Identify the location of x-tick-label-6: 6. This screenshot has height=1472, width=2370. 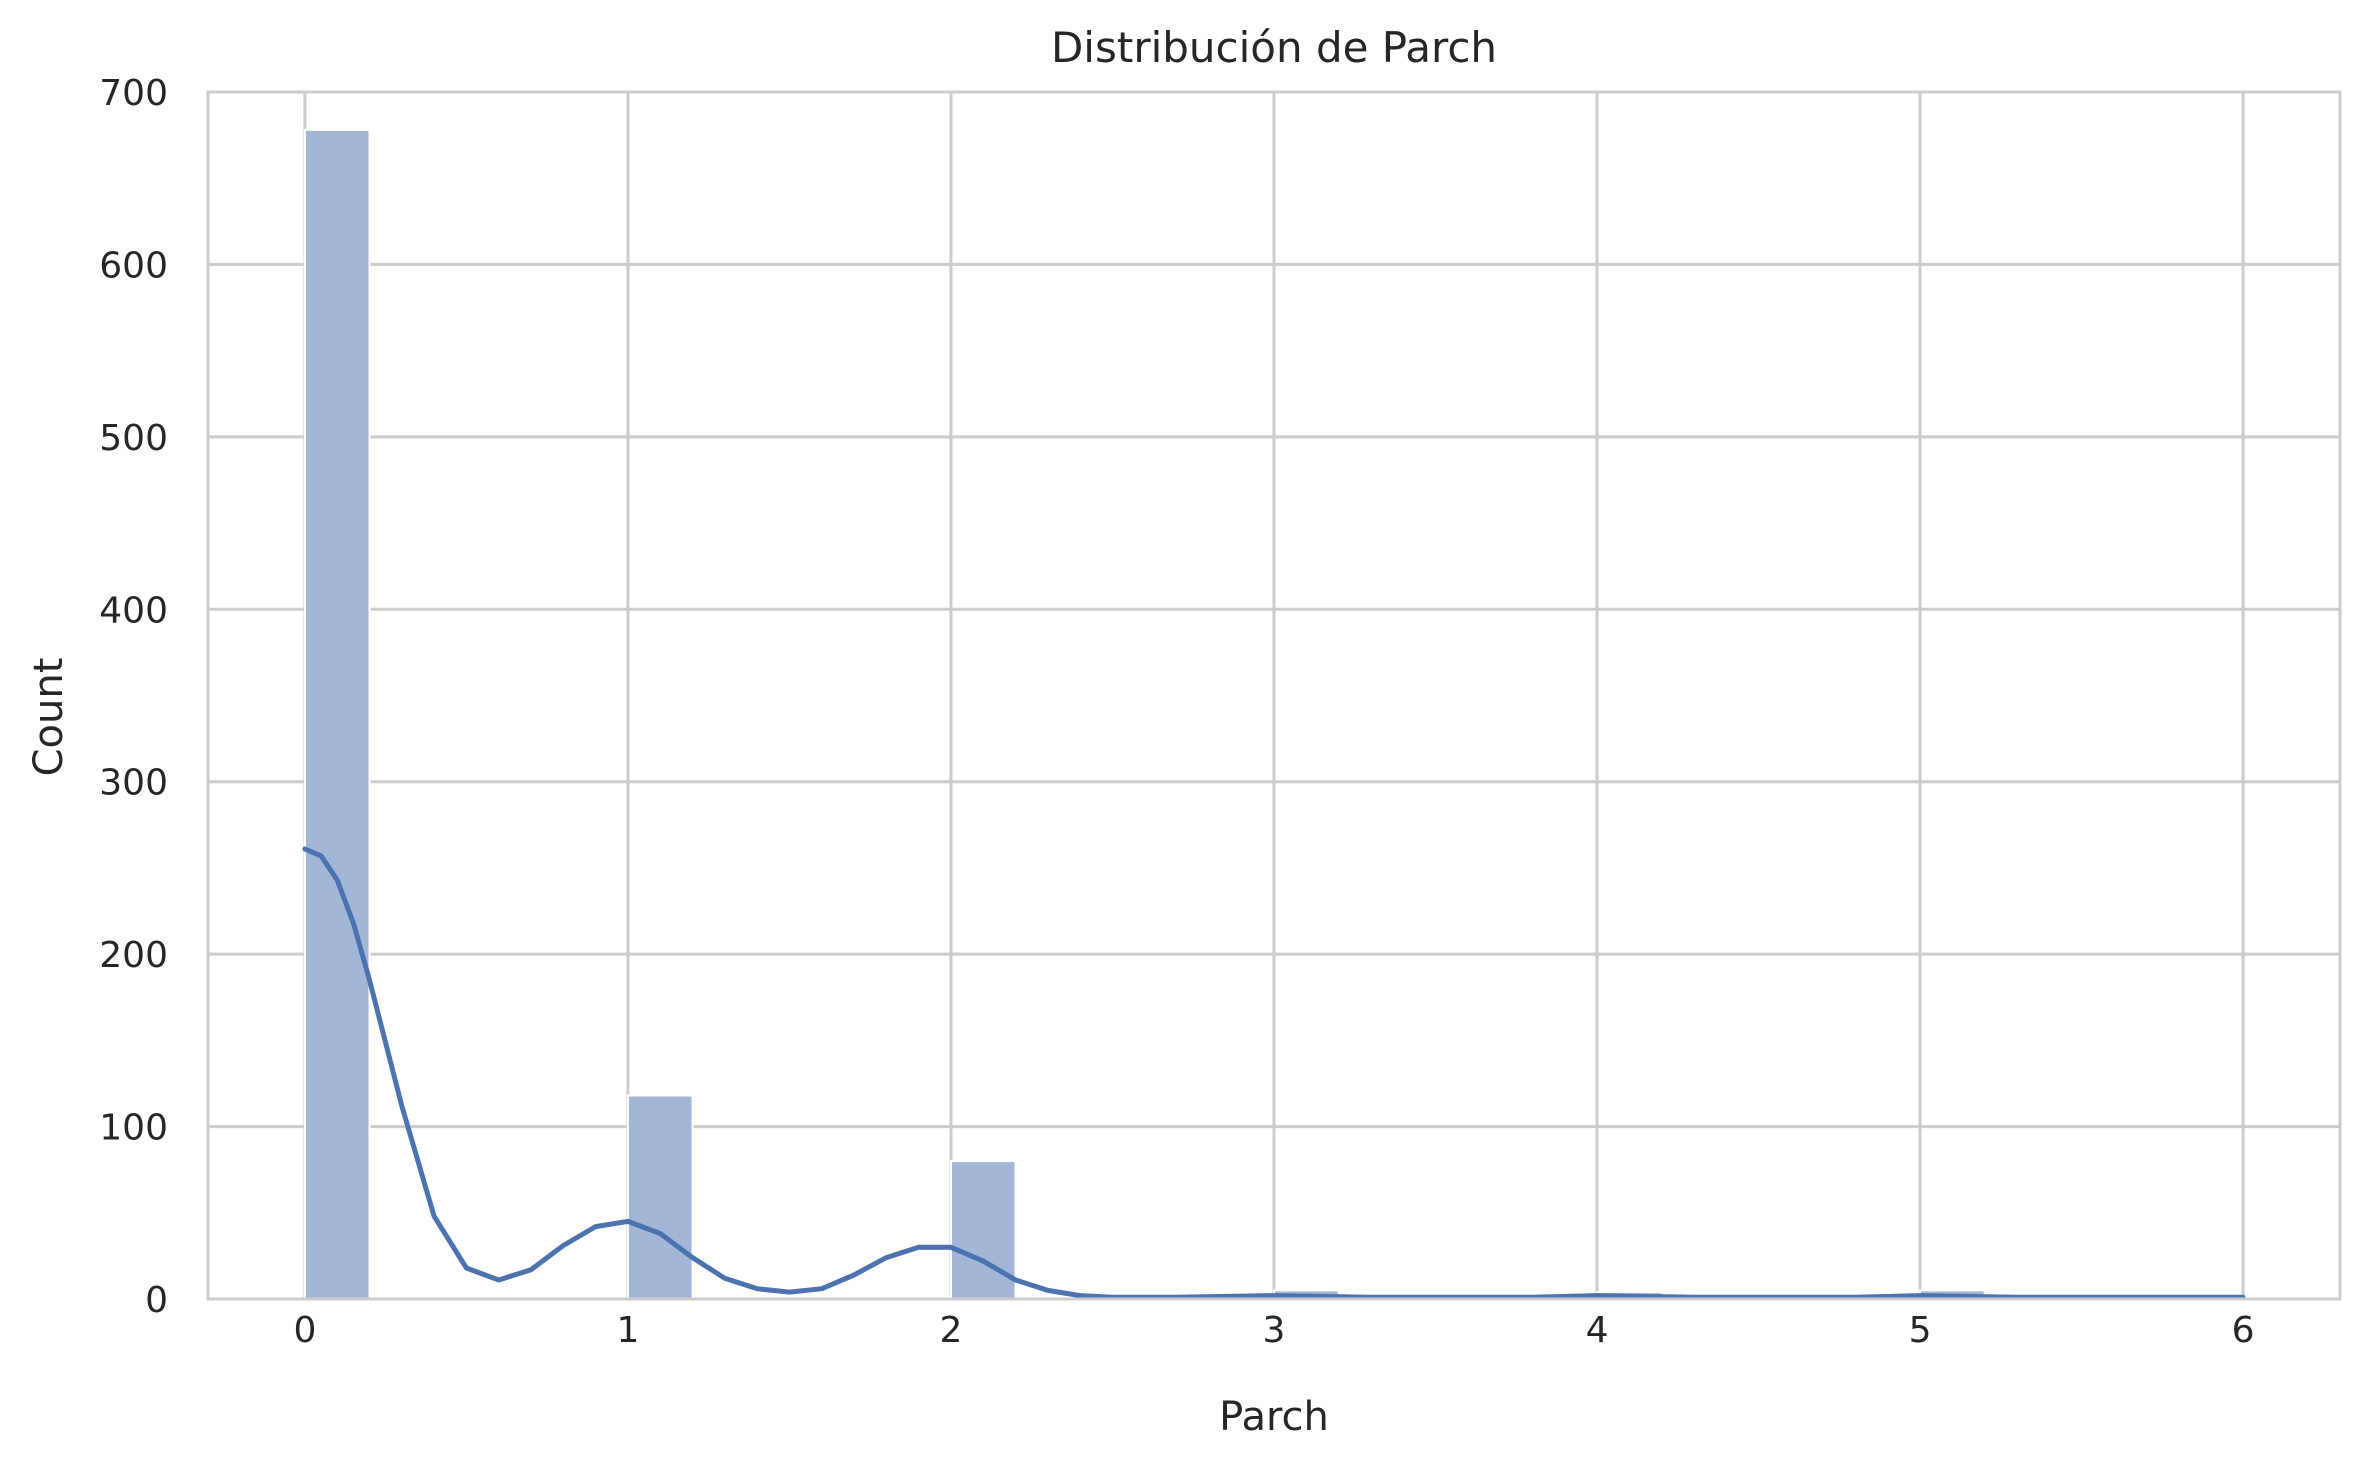
(2243, 1330).